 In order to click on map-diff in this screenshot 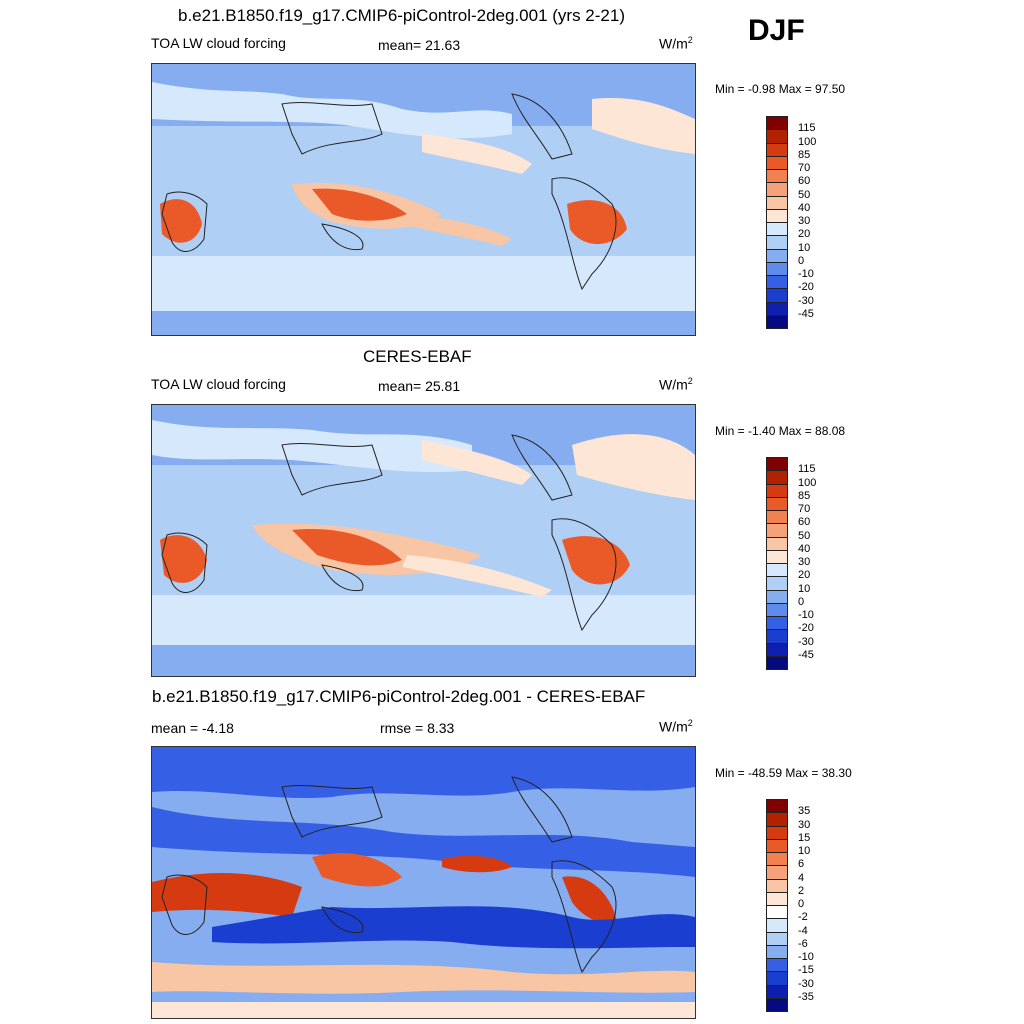, I will do `click(423, 882)`.